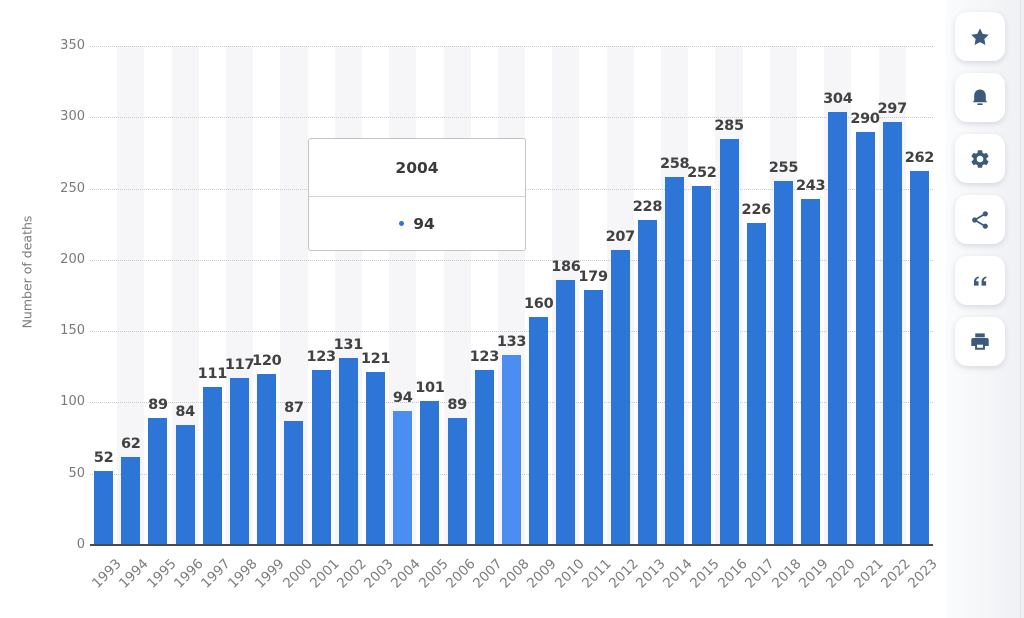 This screenshot has height=618, width=1024. I want to click on y-tick-200: 200, so click(72, 259).